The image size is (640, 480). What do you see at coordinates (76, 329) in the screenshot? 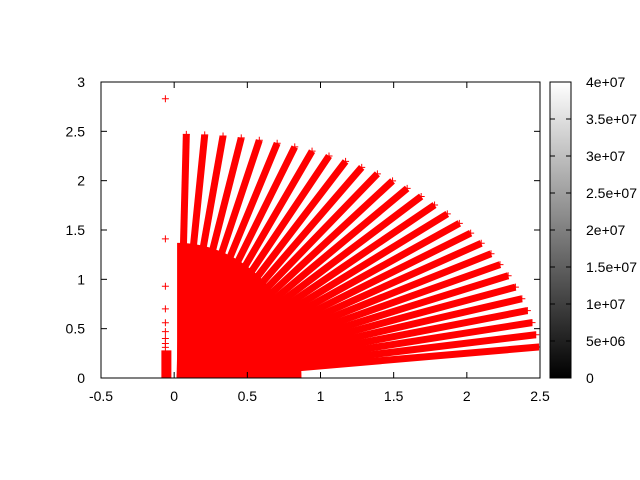
I see `y-tick-label: 0.5` at bounding box center [76, 329].